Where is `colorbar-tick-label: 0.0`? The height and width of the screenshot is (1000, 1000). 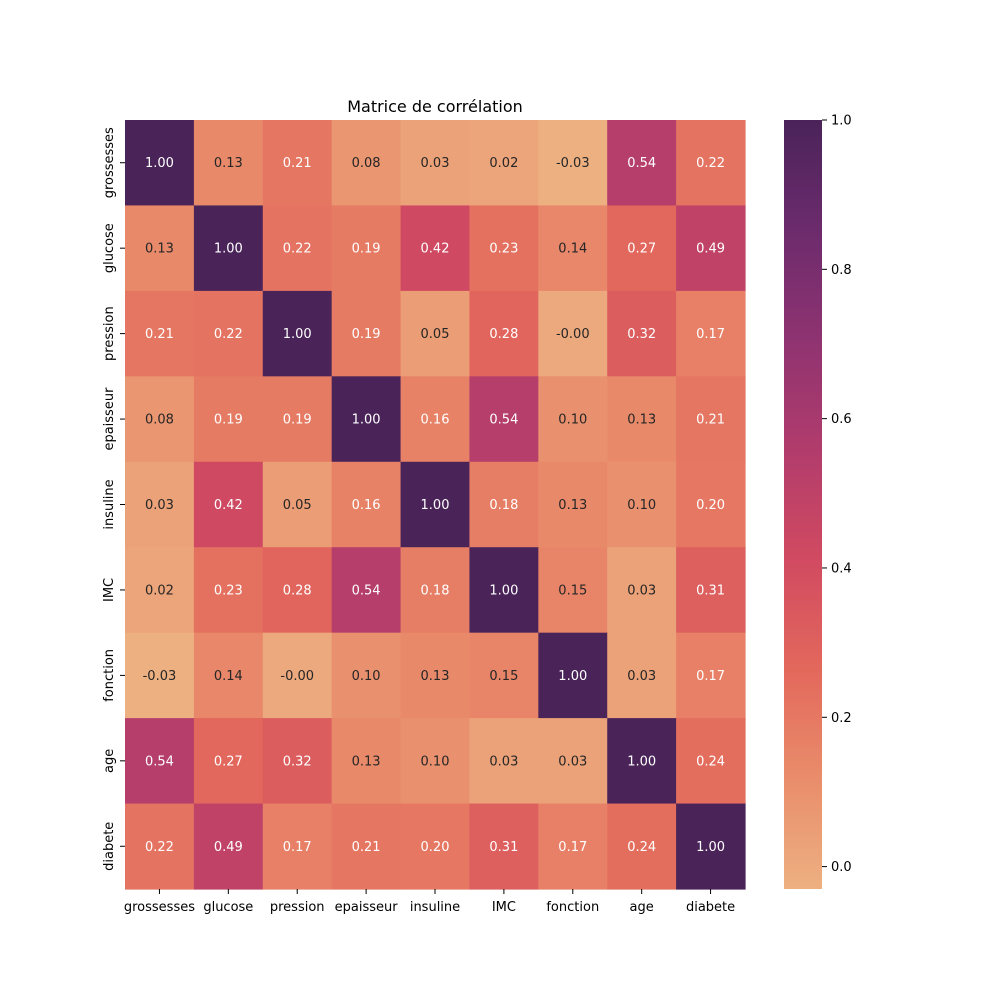 colorbar-tick-label: 0.0 is located at coordinates (841, 867).